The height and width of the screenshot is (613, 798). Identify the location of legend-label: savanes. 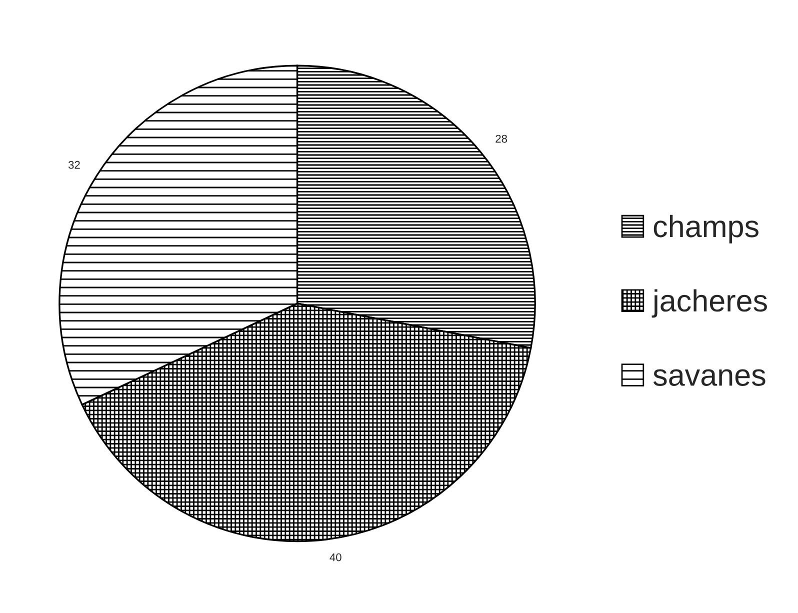
(709, 377).